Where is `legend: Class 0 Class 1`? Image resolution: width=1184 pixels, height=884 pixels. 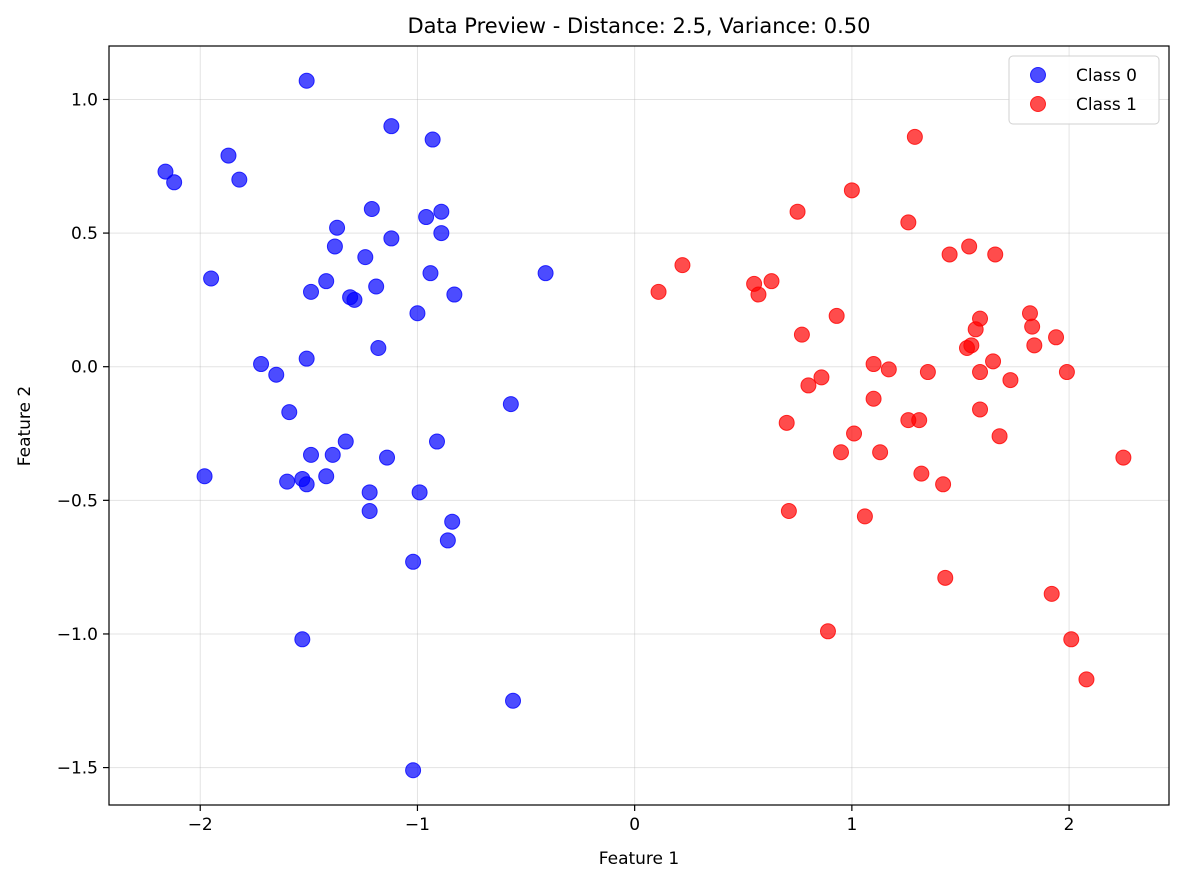
legend: Class 0 Class 1 is located at coordinates (1084, 90).